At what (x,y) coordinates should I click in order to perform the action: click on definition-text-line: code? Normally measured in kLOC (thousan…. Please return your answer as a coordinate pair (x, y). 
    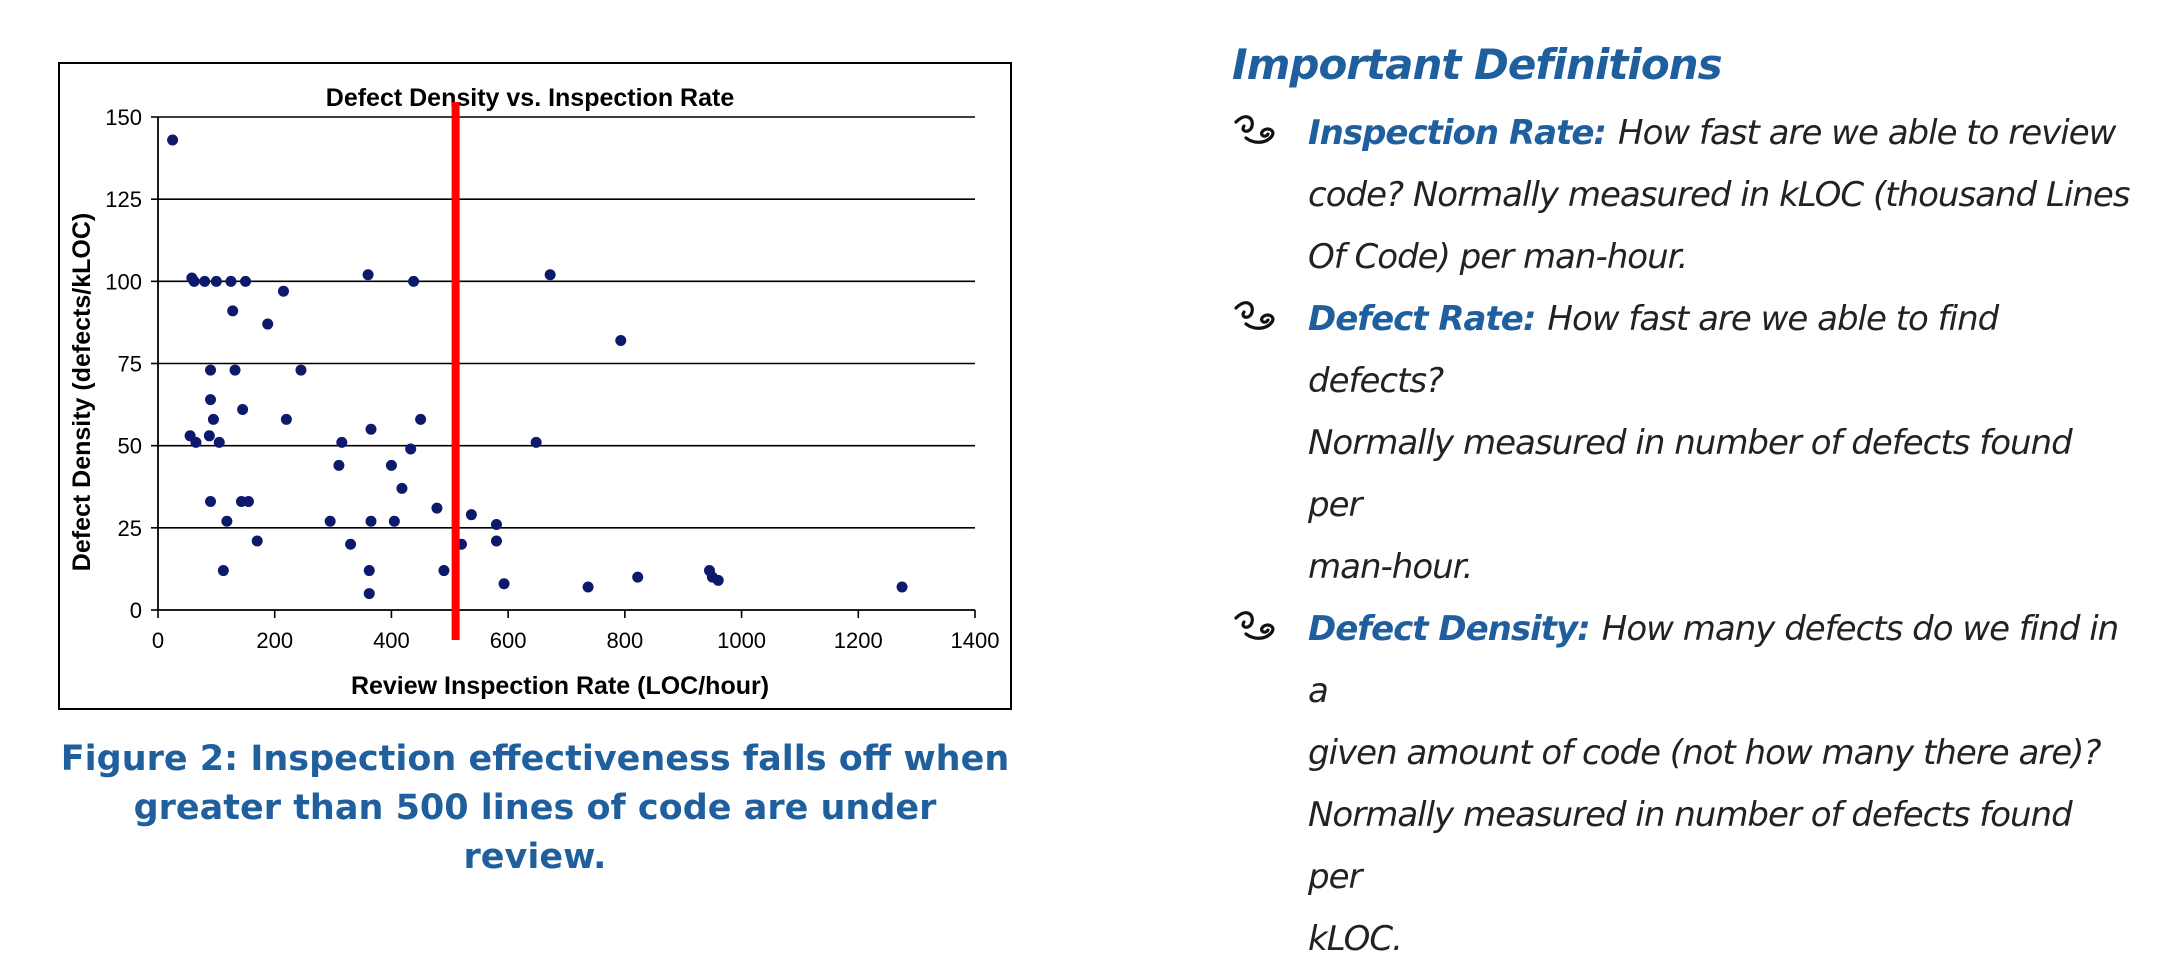
    Looking at the image, I should click on (1719, 195).